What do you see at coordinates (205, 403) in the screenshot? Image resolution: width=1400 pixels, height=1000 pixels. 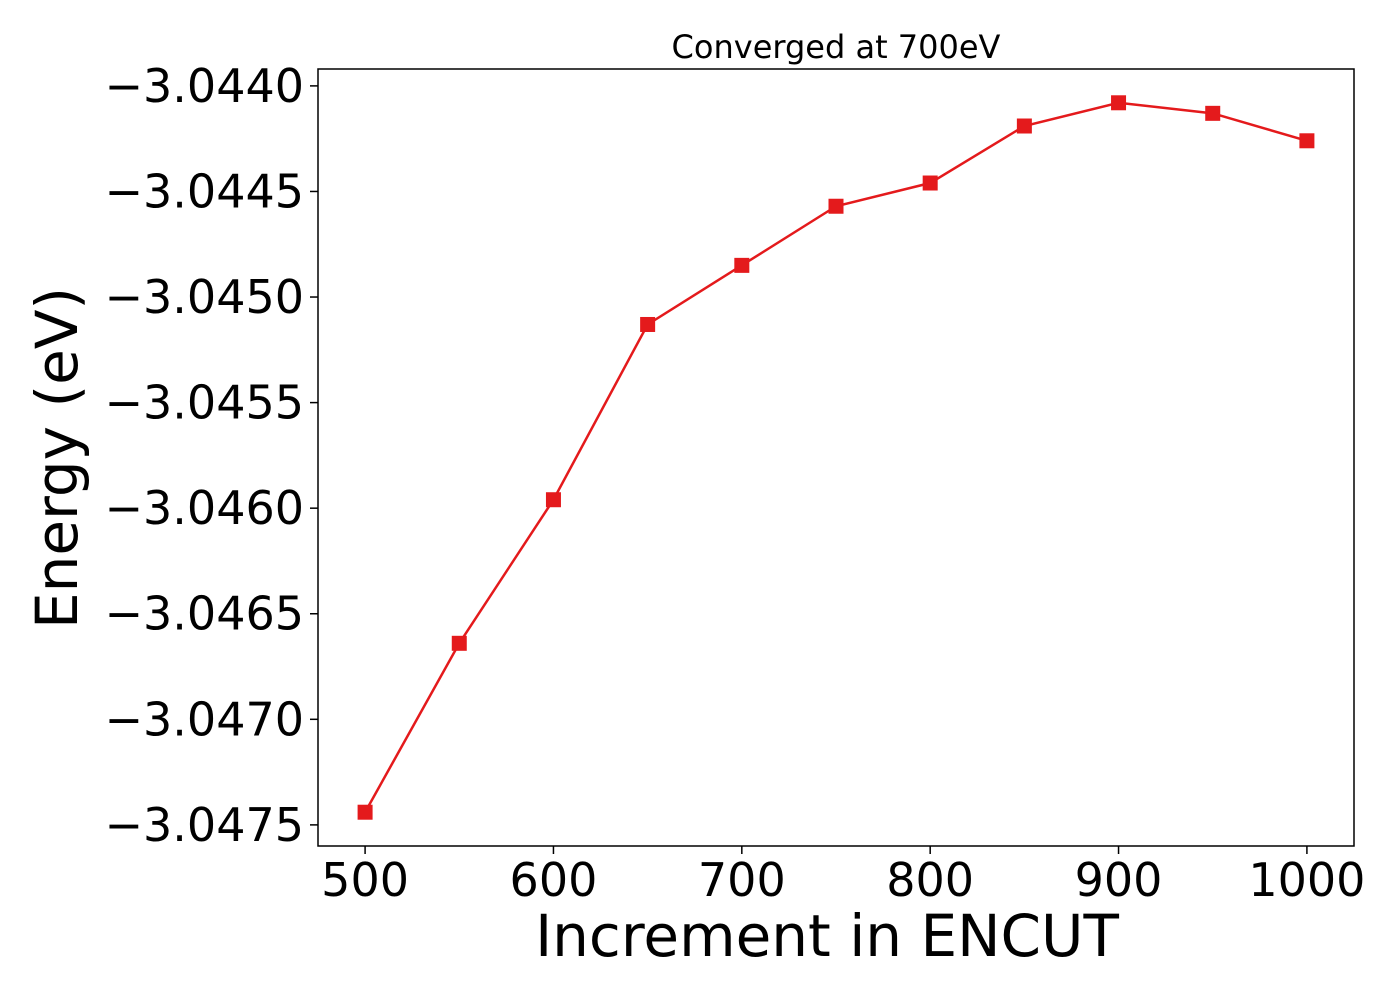 I see `y-tick-label: −3.0455` at bounding box center [205, 403].